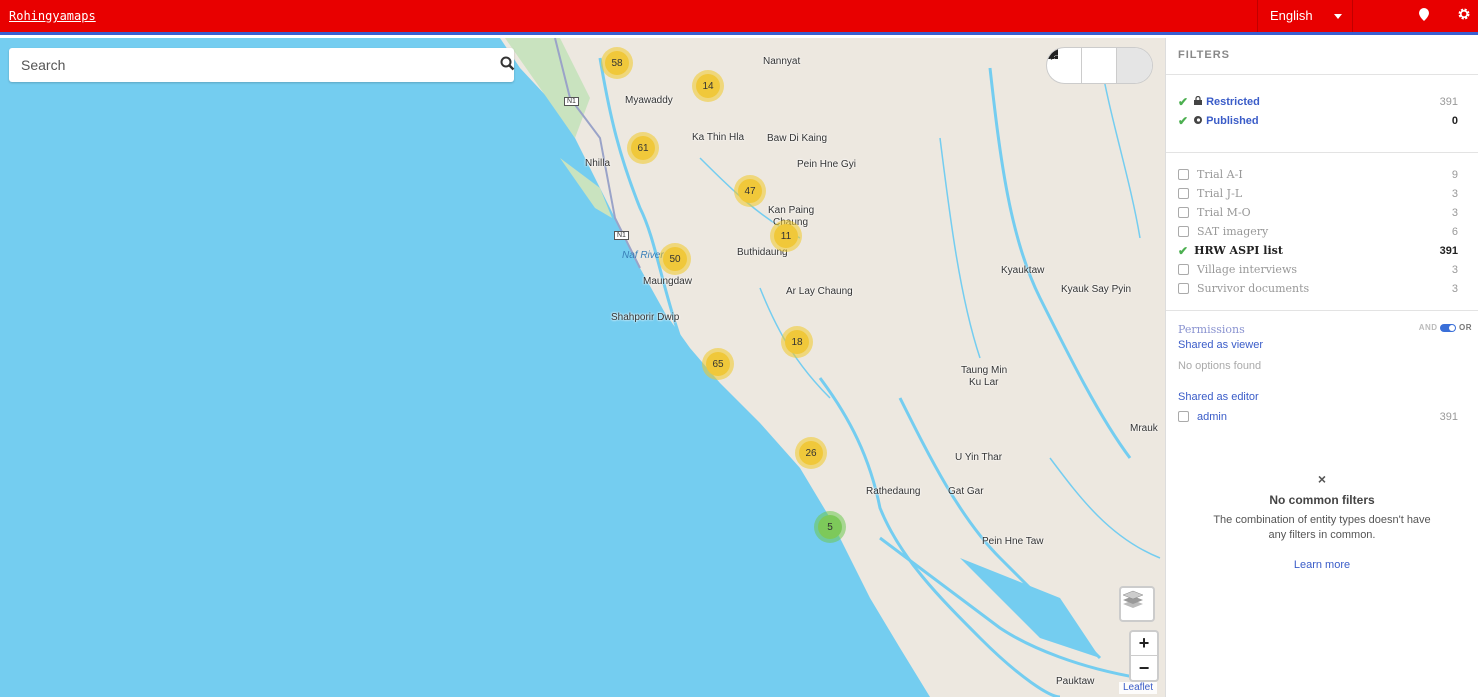  I want to click on toggle-switch, so click(1448, 327).